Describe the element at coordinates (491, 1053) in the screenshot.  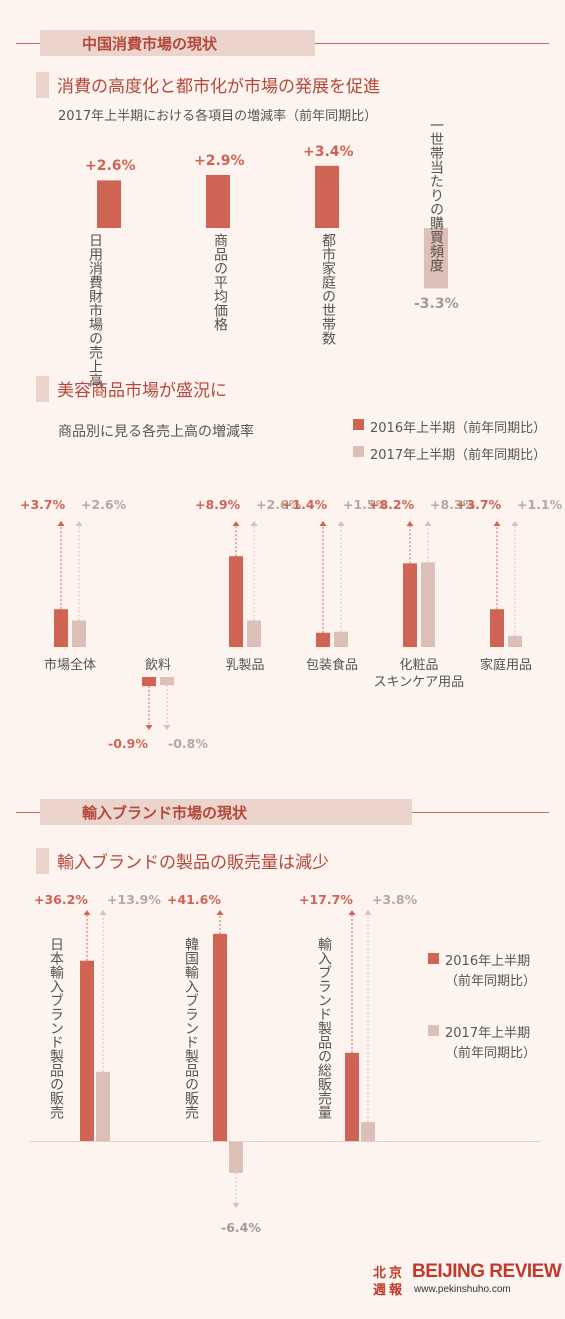
I see `legend-2017-note: （前年同期比）` at that location.